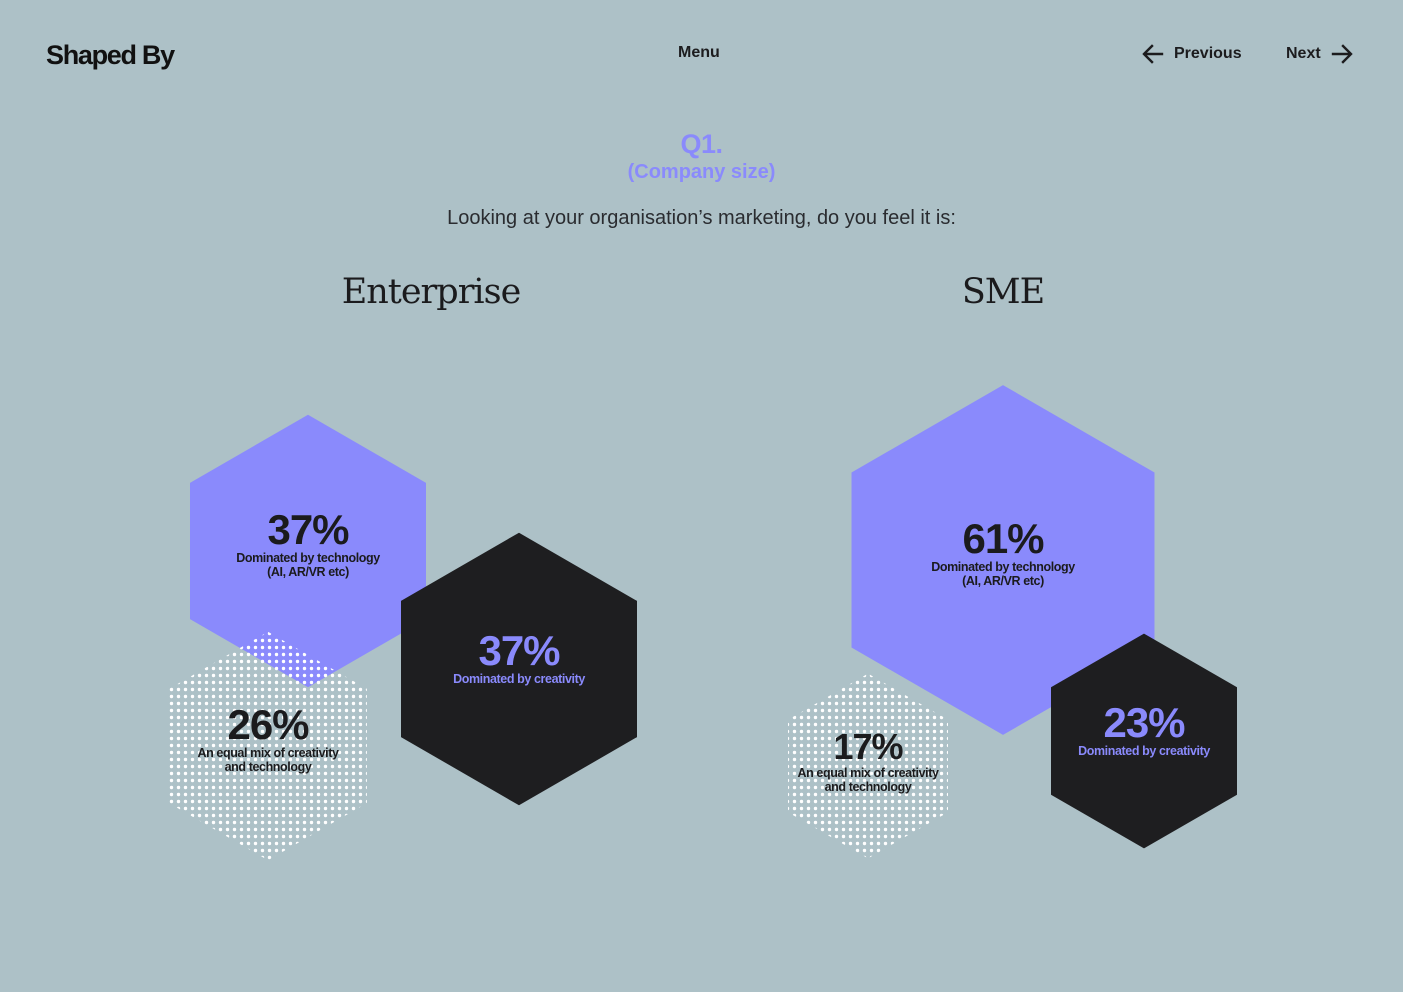  Describe the element at coordinates (1342, 54) in the screenshot. I see `arrow-right-icon` at that location.